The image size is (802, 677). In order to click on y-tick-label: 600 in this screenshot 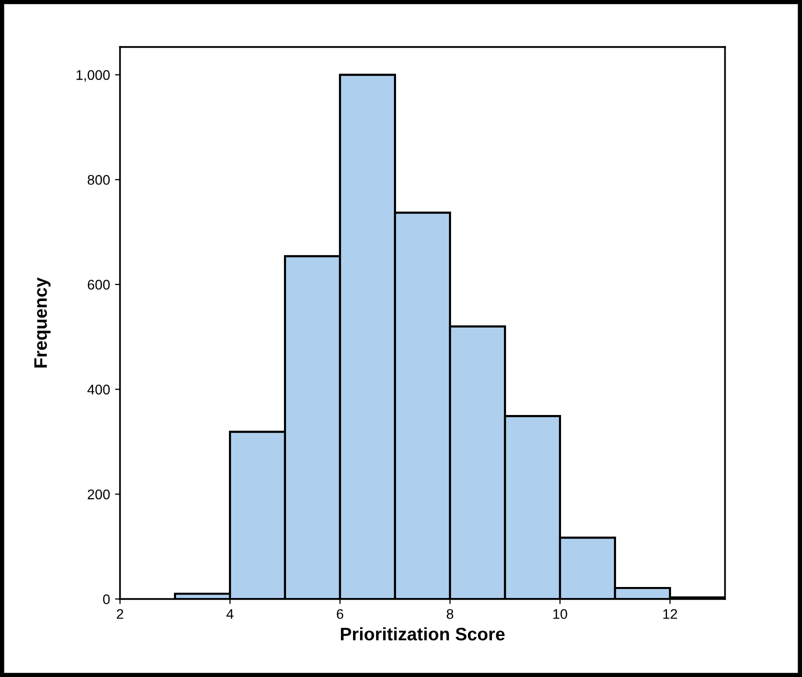, I will do `click(99, 285)`.